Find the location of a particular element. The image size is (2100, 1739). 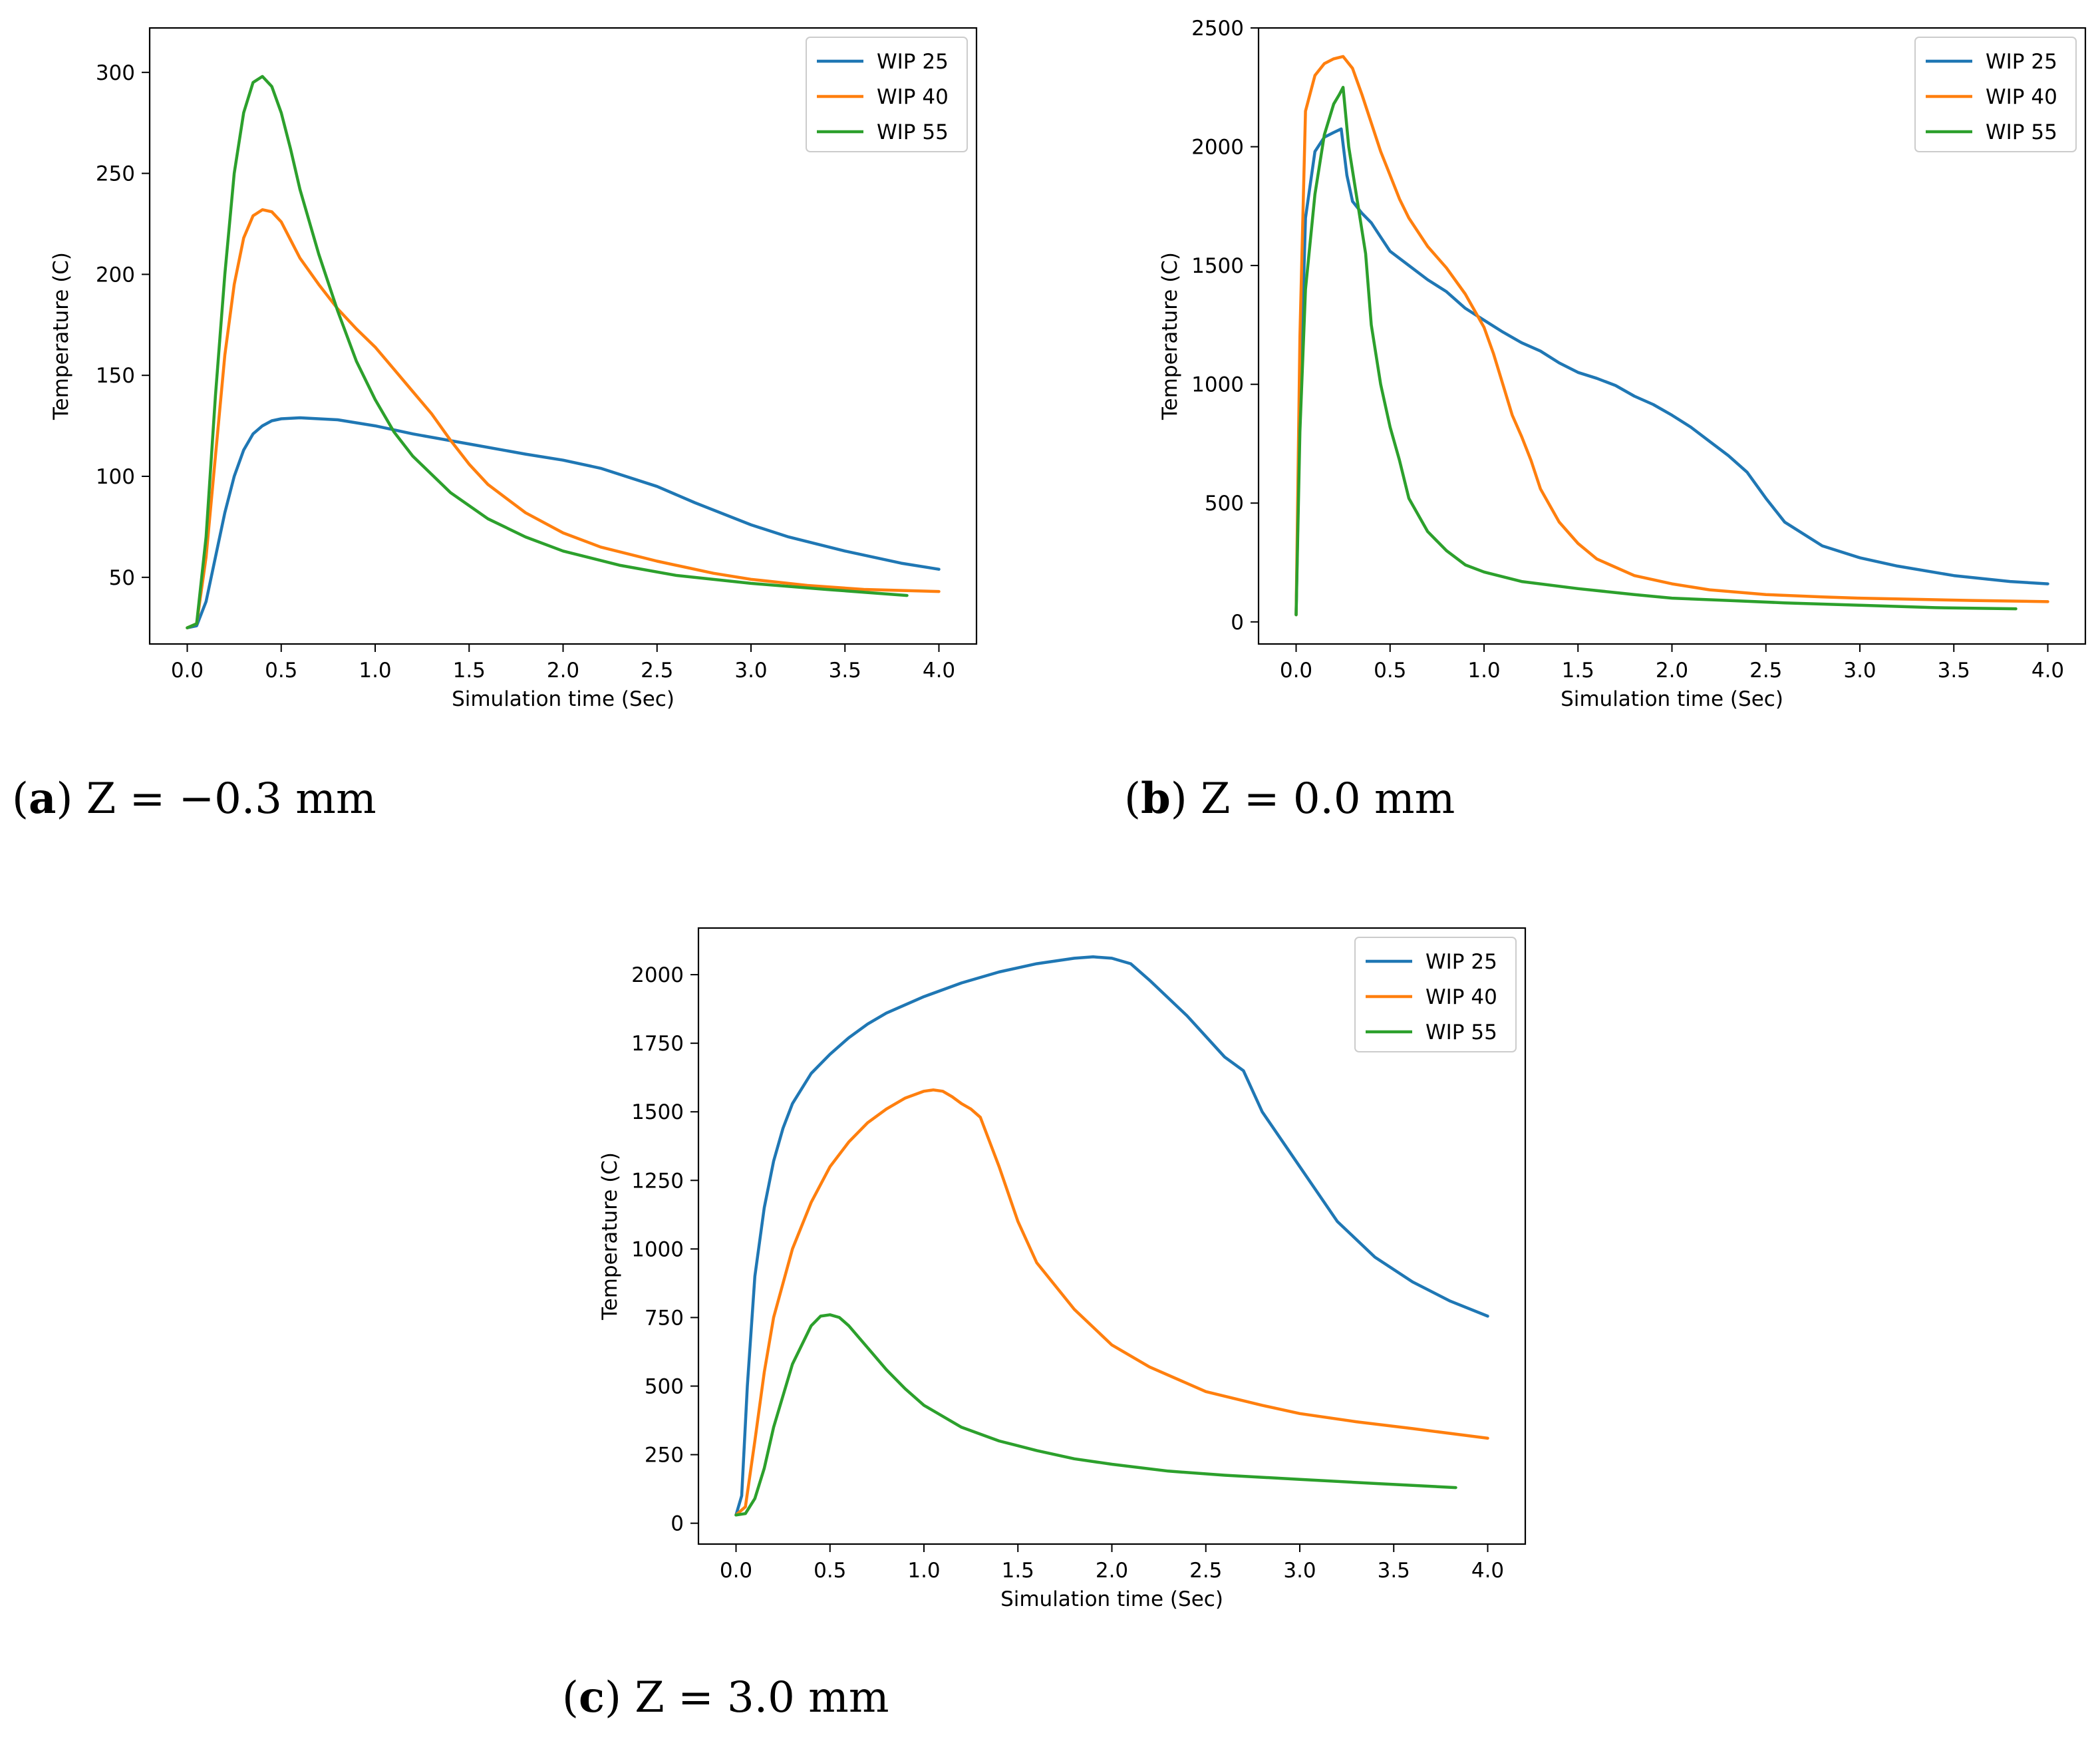

y-tick-label: 2500 is located at coordinates (1217, 29).